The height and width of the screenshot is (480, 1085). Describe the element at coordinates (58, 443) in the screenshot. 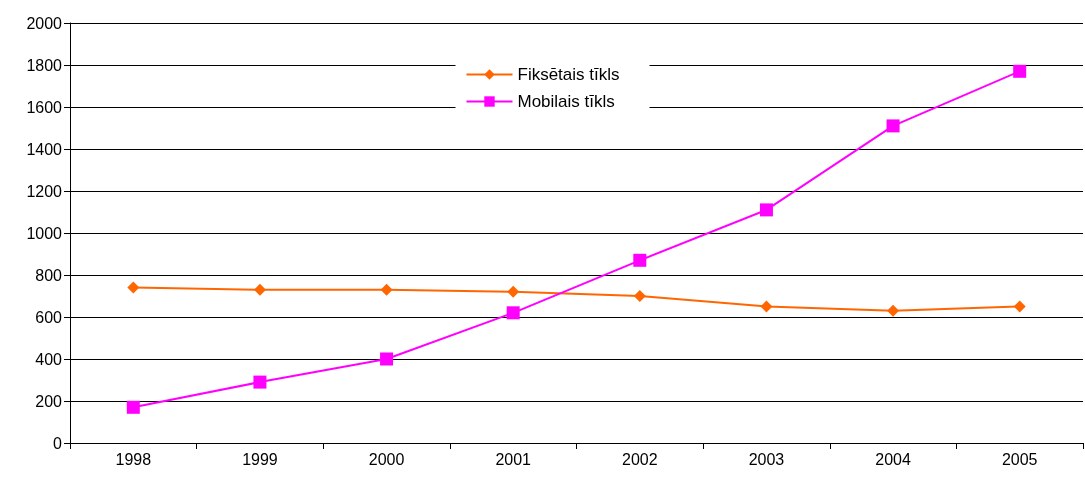

I see `y-tick-label: 0` at that location.